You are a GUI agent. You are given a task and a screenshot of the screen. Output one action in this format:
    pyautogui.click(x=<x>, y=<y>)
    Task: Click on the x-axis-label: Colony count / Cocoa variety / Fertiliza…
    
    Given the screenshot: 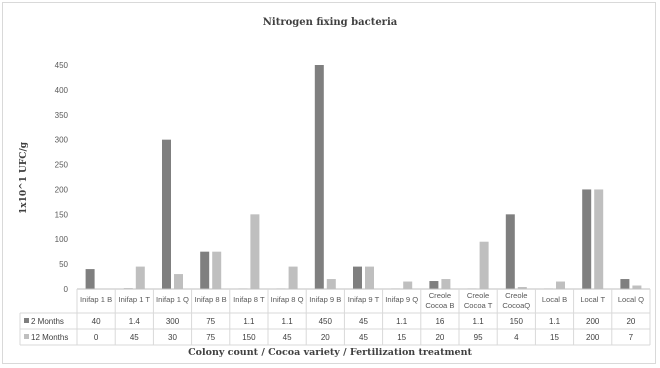 What is the action you would take?
    pyautogui.click(x=330, y=352)
    